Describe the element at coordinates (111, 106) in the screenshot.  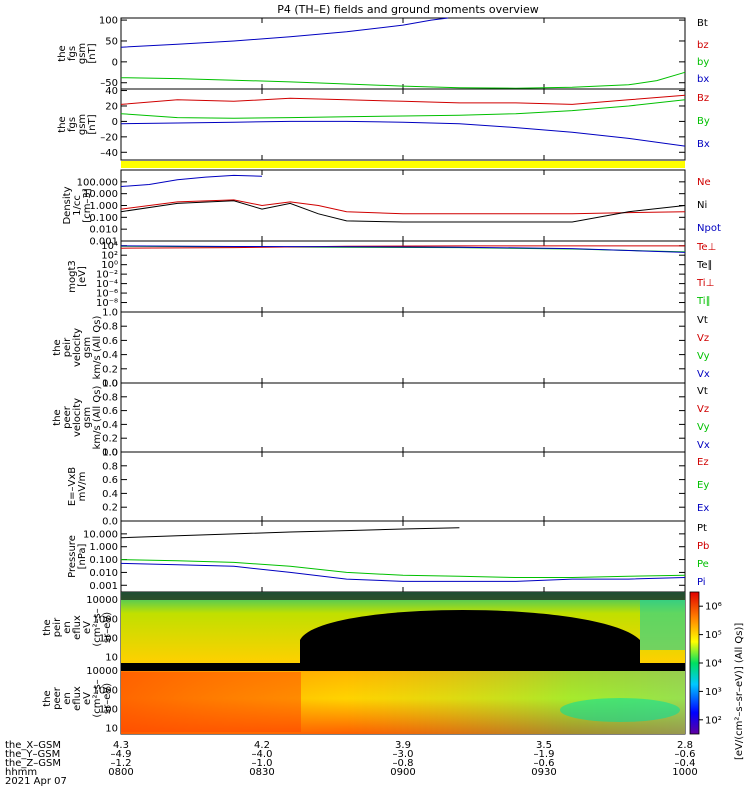
I see `y-tick-label: 20` at that location.